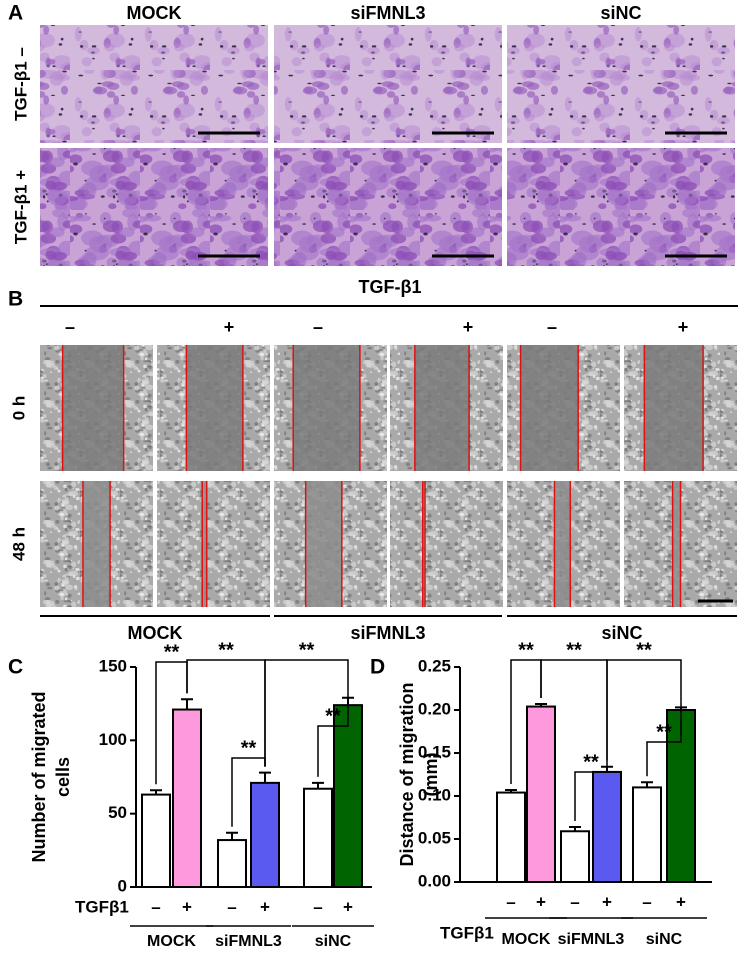 The width and height of the screenshot is (743, 956). Describe the element at coordinates (39, 776) in the screenshot. I see `y-axis-label: Number of migrated` at that location.